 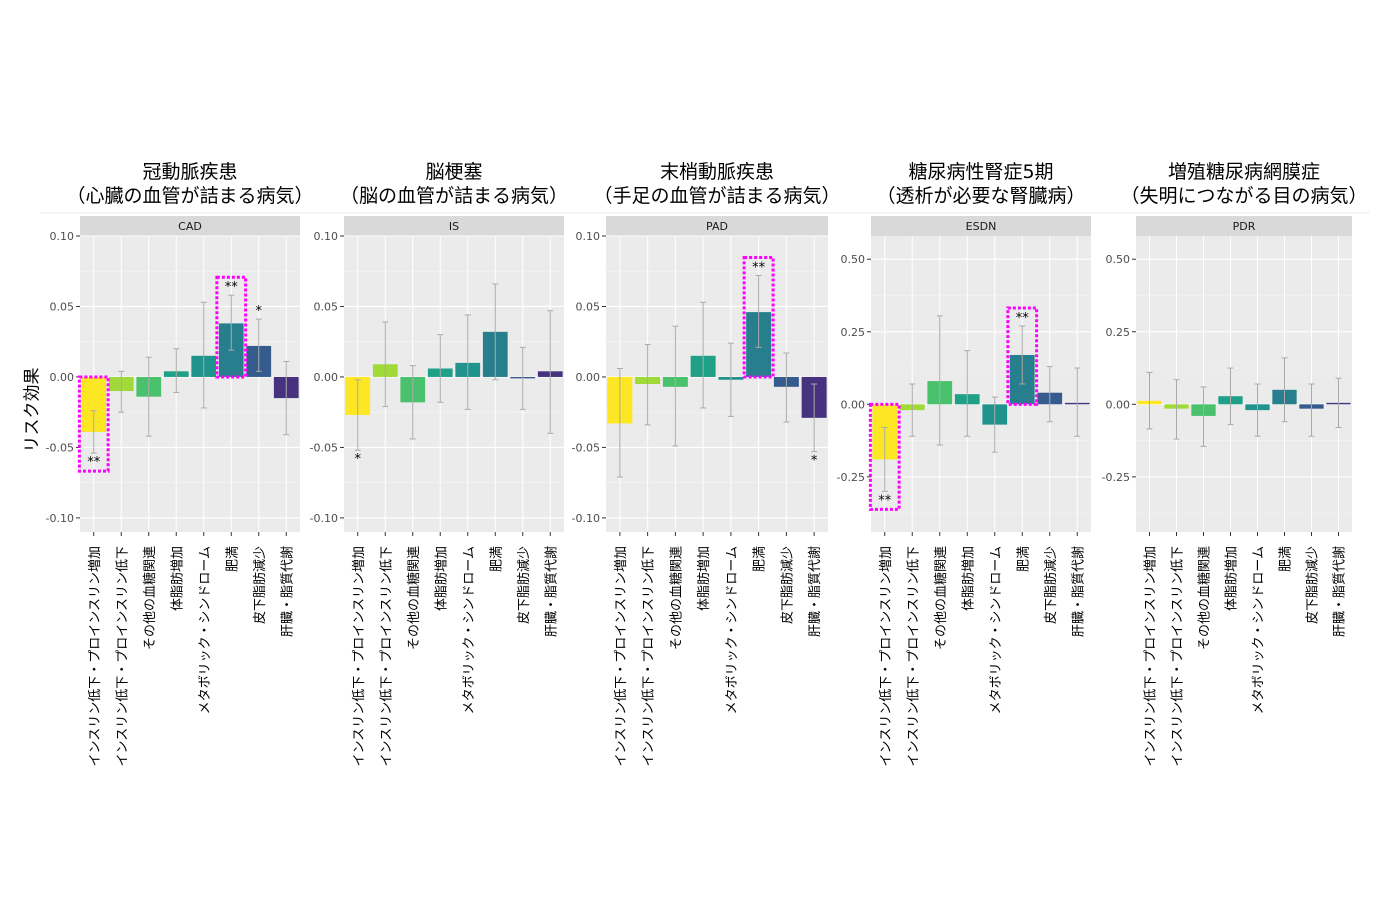 What do you see at coordinates (190, 184) in the screenshot?
I see `panel-title-cad: 冠動脈疾患 （心臓の血管が詰まる病気）` at bounding box center [190, 184].